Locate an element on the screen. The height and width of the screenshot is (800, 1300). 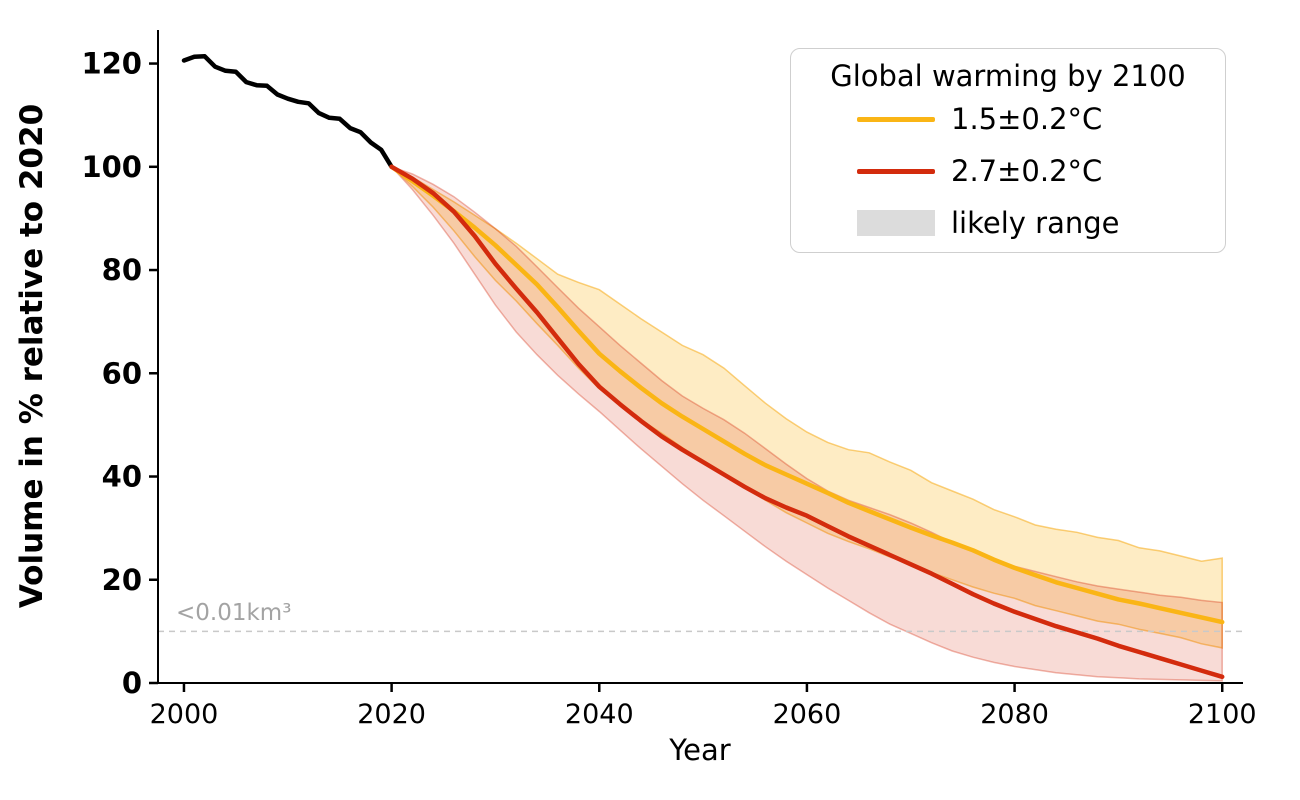
x-tick-label: 2100 is located at coordinates (1222, 714).